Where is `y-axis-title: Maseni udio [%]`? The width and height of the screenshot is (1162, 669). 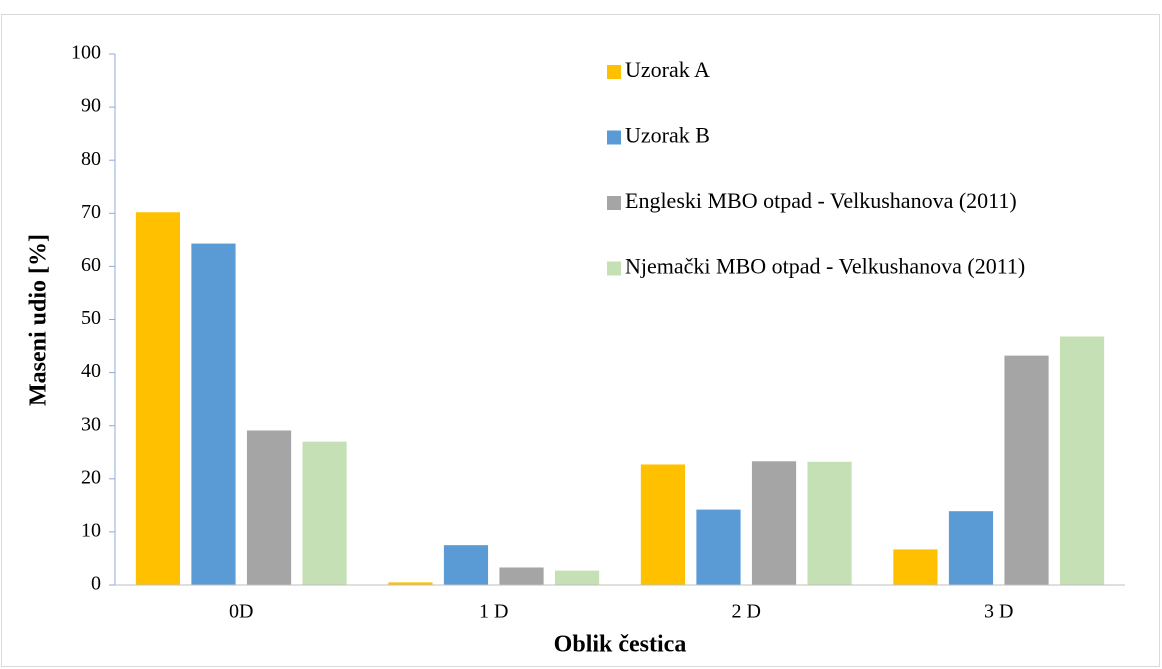 y-axis-title: Maseni udio [%] is located at coordinates (39, 320).